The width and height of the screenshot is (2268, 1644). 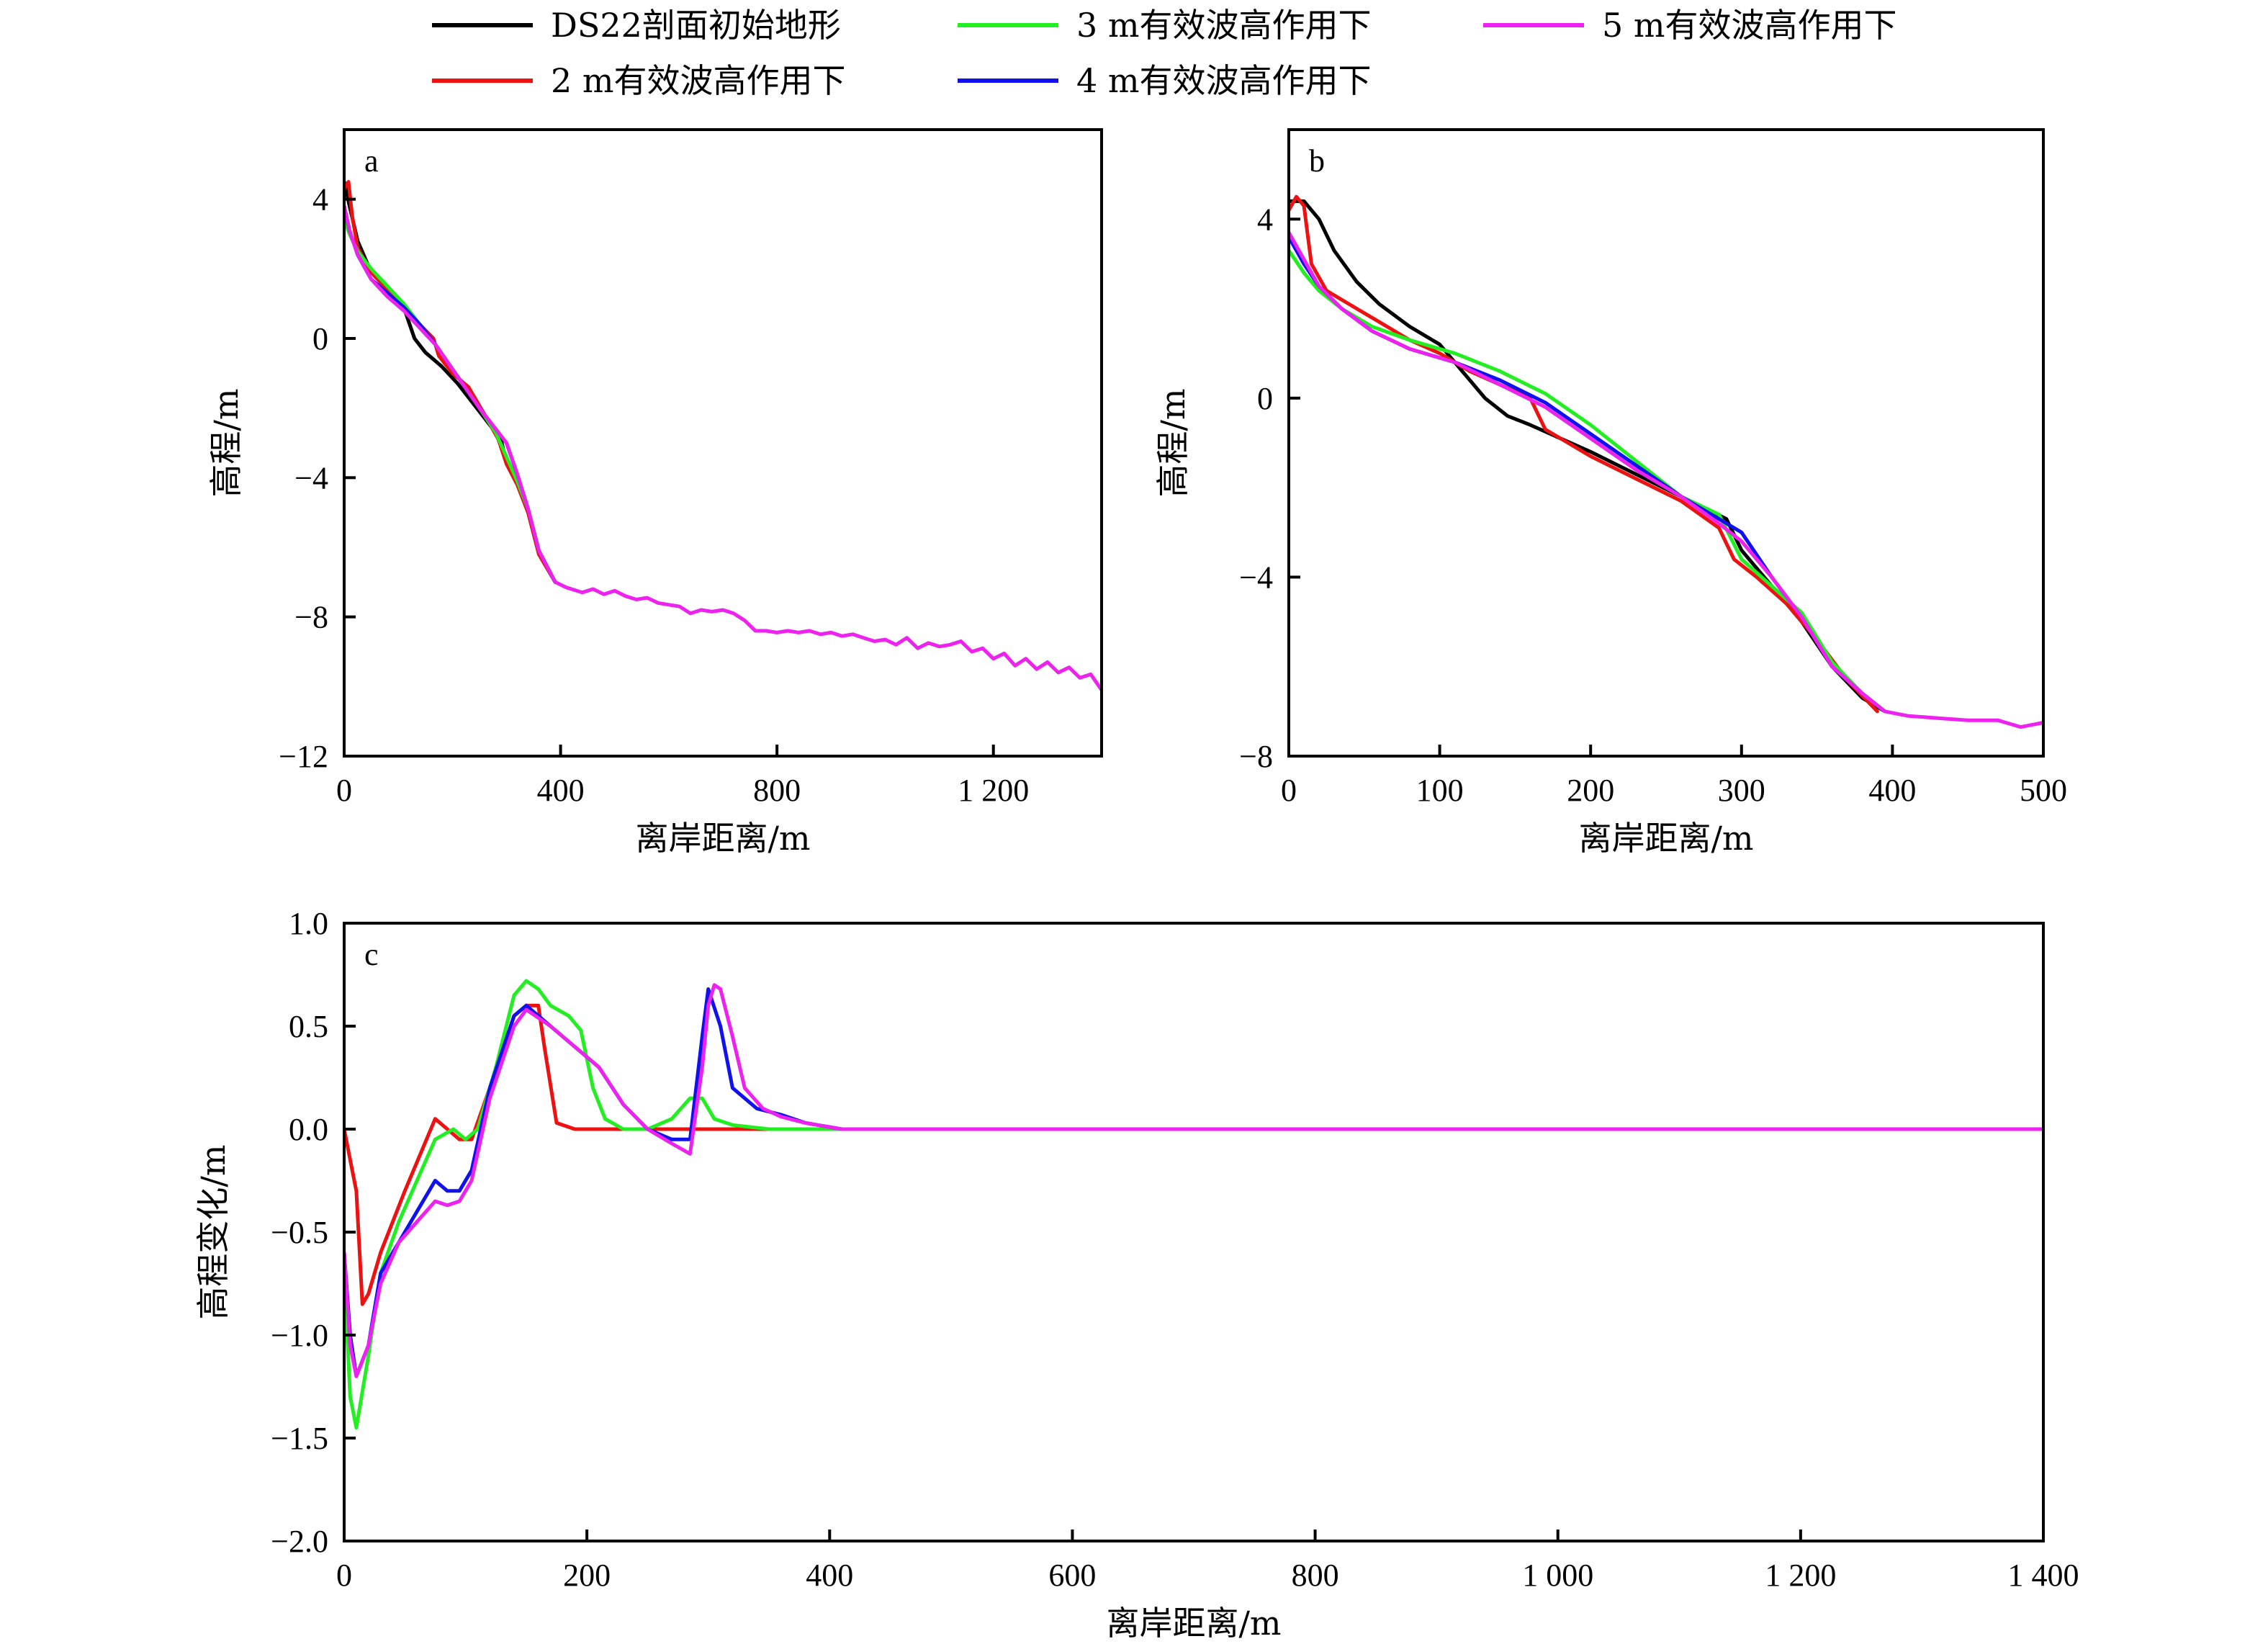 I want to click on panel-label: a, so click(x=371, y=161).